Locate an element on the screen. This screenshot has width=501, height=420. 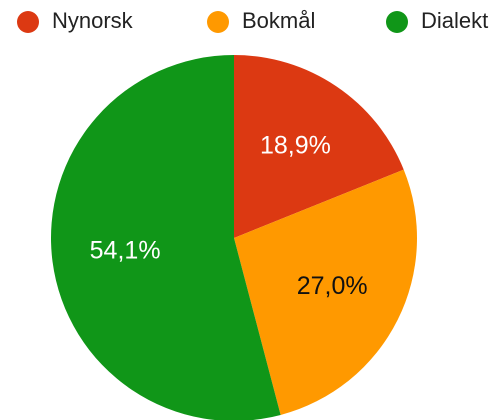
legend: Nynorsk Bokmål Dialekt is located at coordinates (252, 20).